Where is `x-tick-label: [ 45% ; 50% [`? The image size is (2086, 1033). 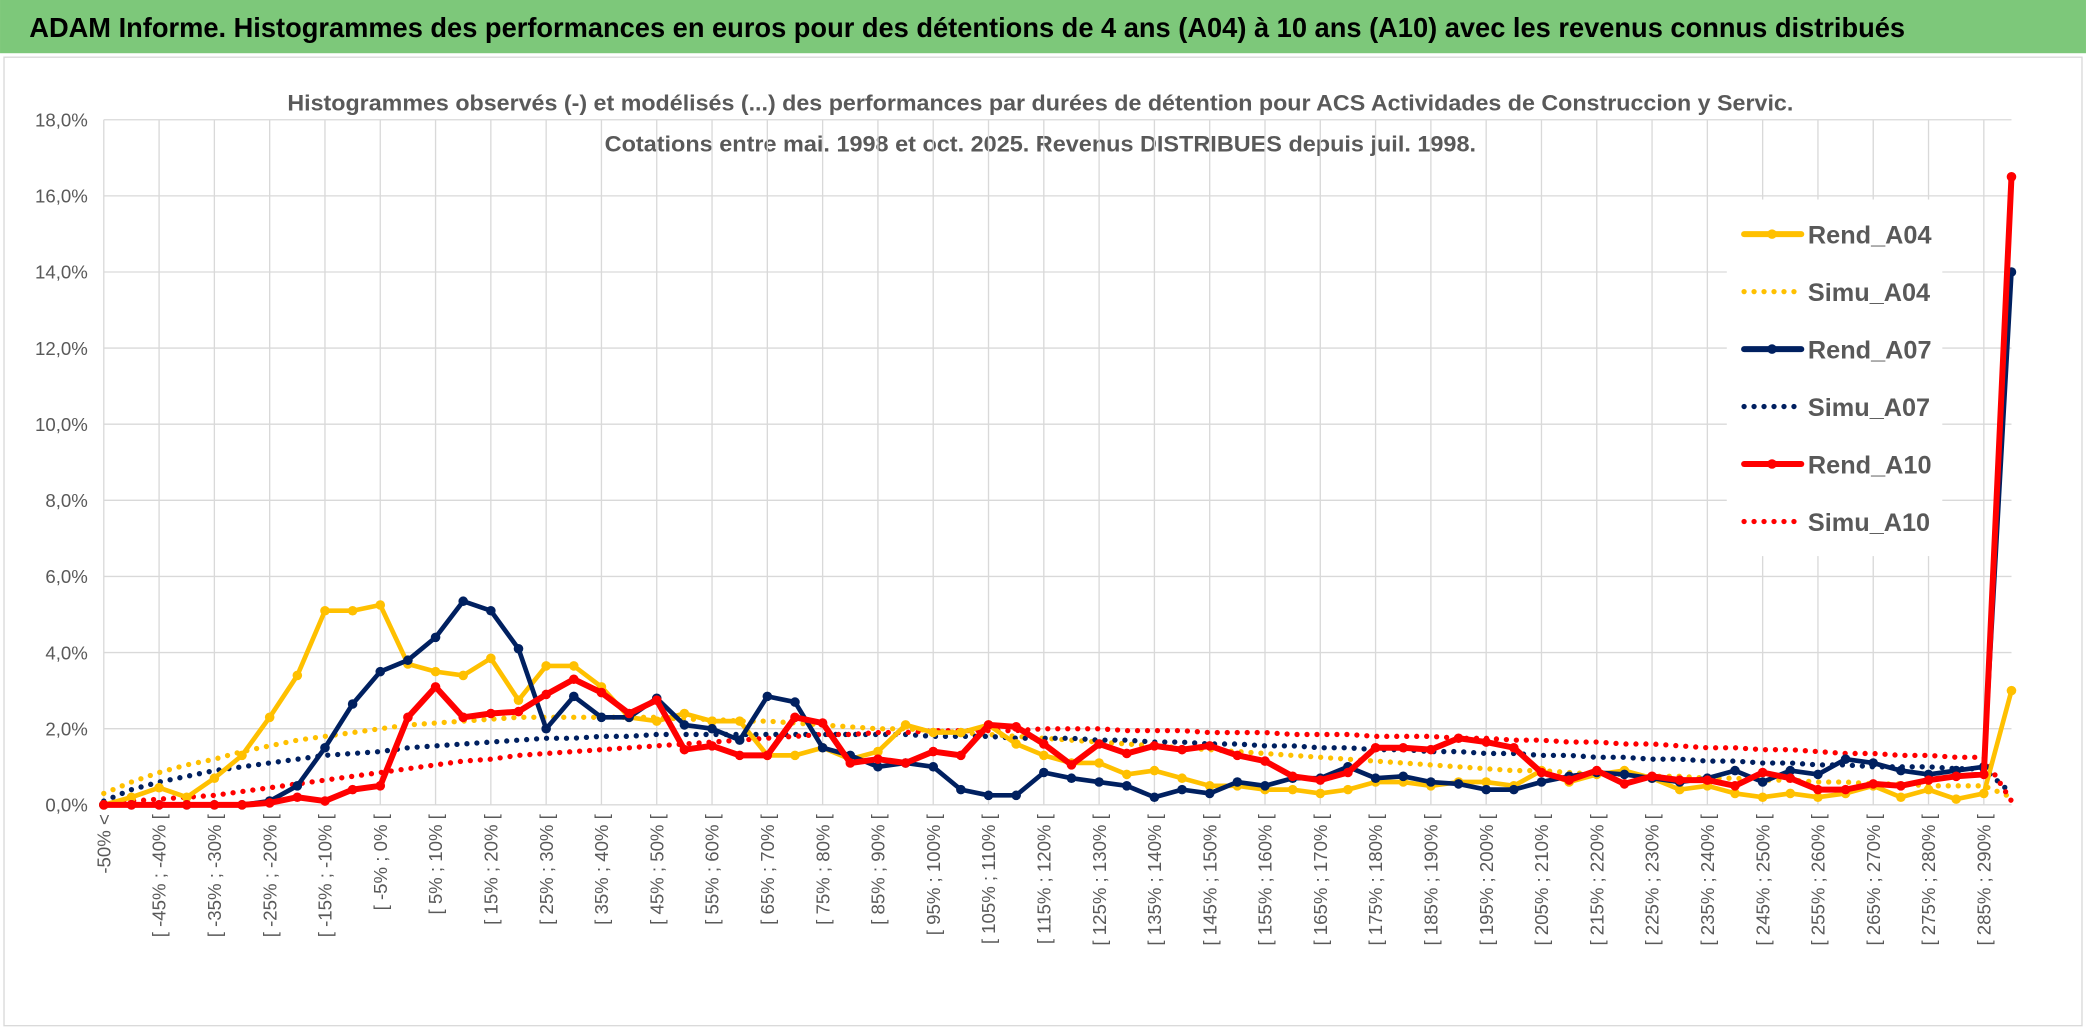
x-tick-label: [ 45% ; 50% [ is located at coordinates (656, 869).